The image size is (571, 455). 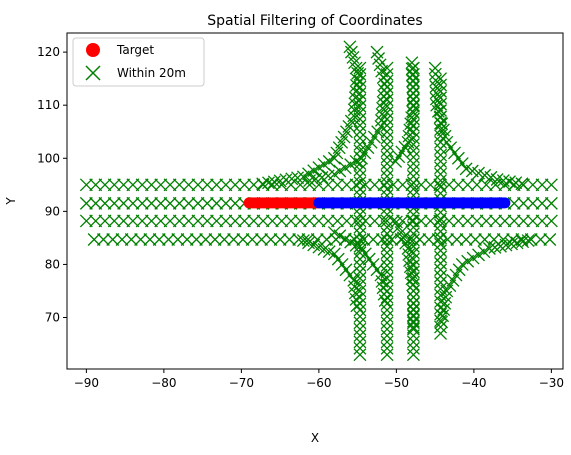 I want to click on x-tick-label: −50, so click(x=396, y=383).